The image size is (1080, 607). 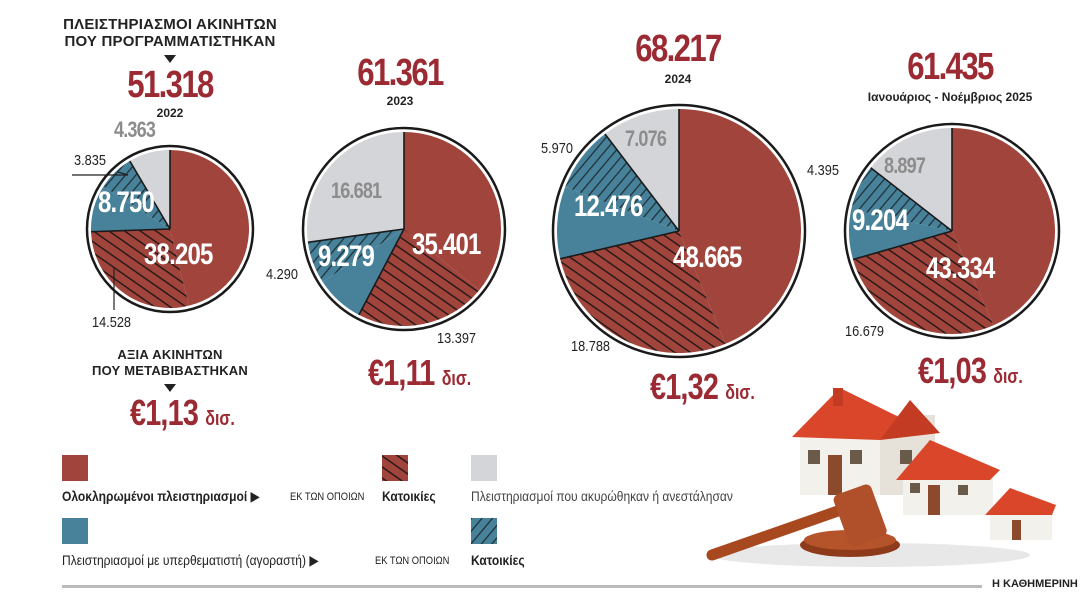 I want to click on legend-swatch-cancelled, so click(x=484, y=468).